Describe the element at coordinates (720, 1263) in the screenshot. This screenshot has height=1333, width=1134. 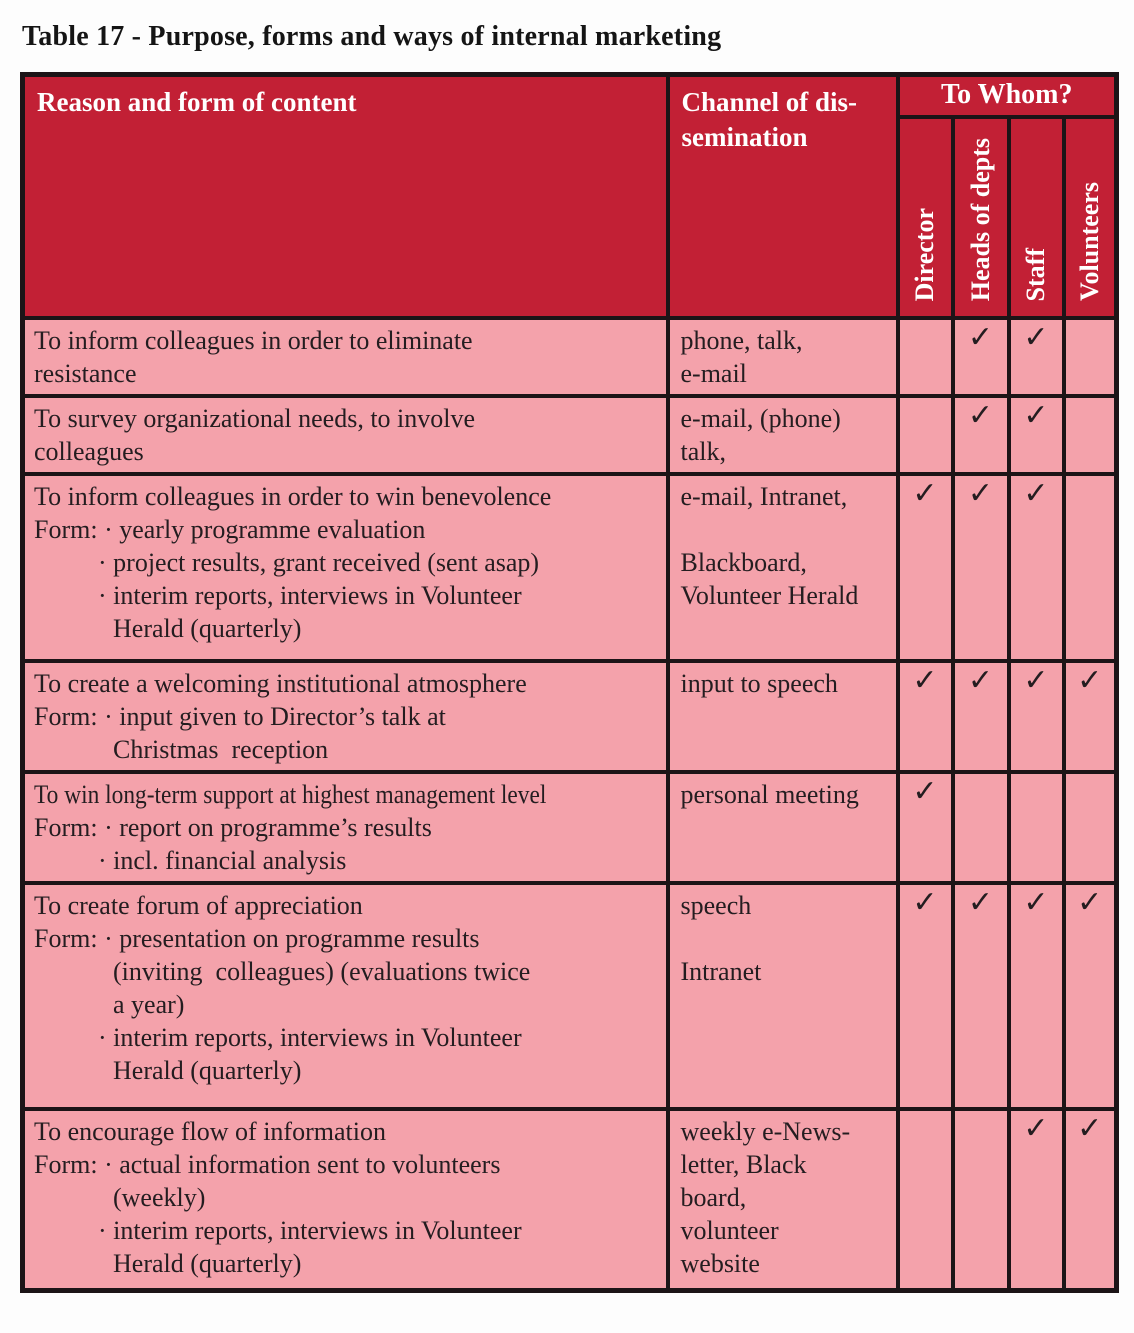
I see `channel-line: website` at that location.